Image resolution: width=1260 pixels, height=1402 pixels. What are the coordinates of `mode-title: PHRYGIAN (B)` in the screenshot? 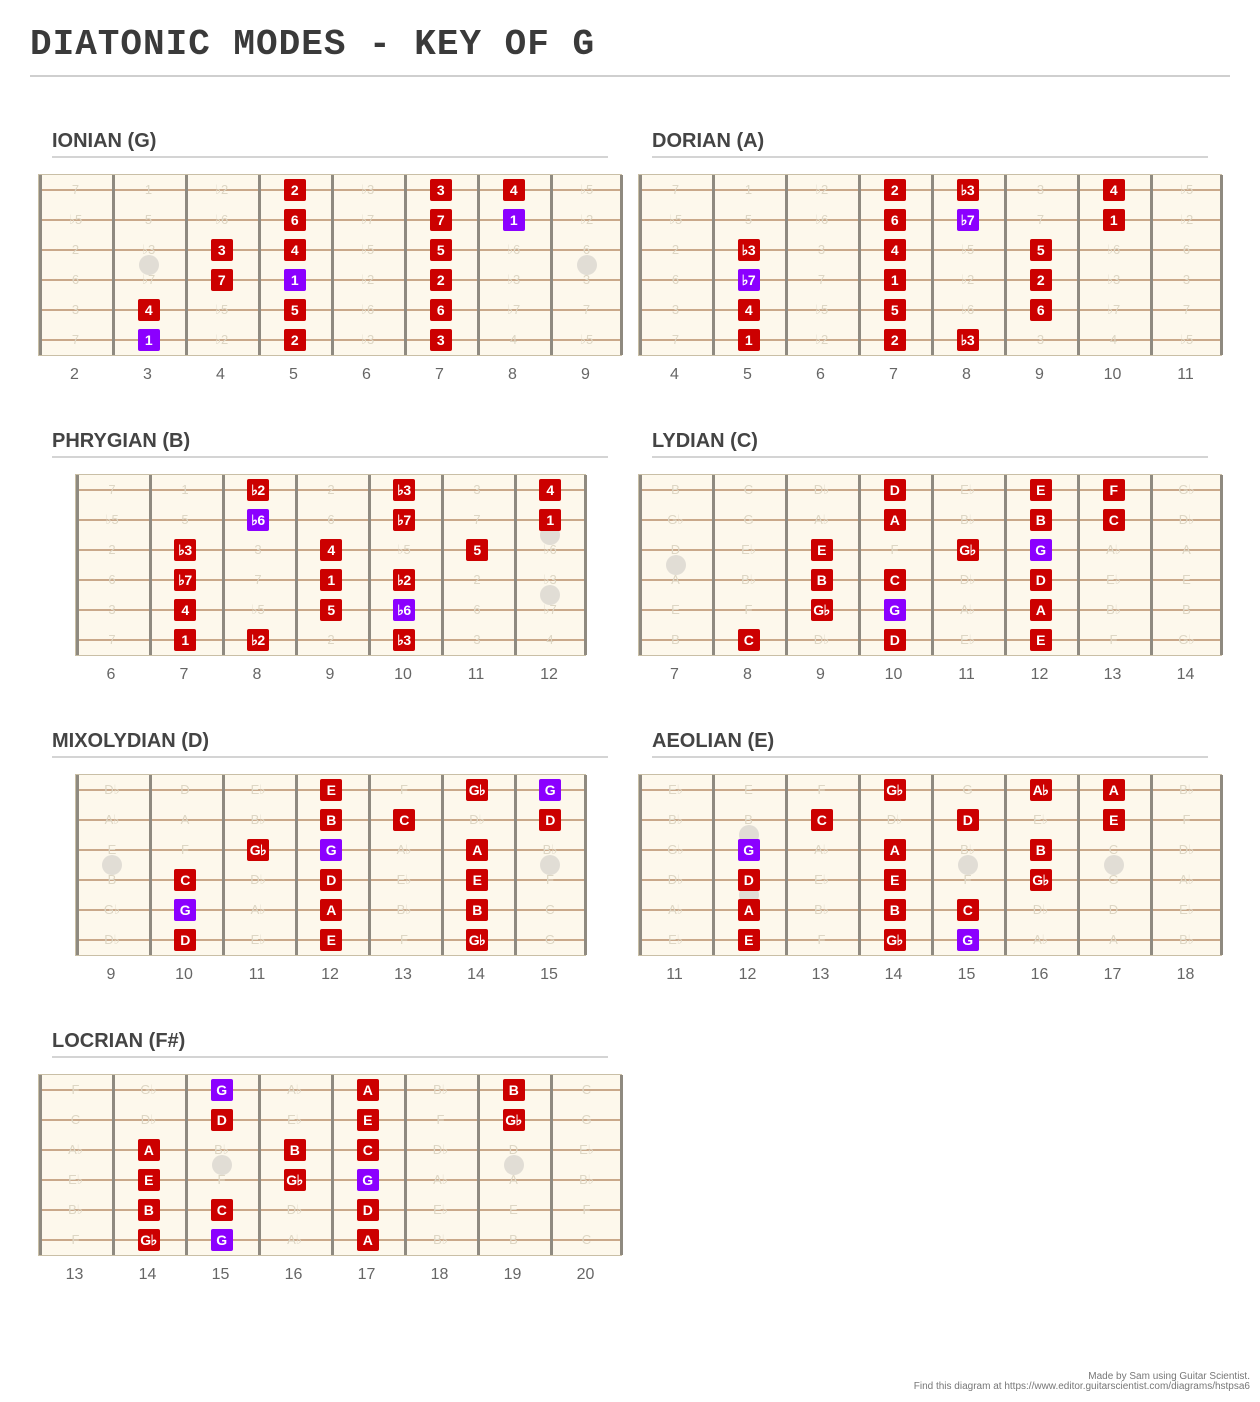 It's located at (121, 441).